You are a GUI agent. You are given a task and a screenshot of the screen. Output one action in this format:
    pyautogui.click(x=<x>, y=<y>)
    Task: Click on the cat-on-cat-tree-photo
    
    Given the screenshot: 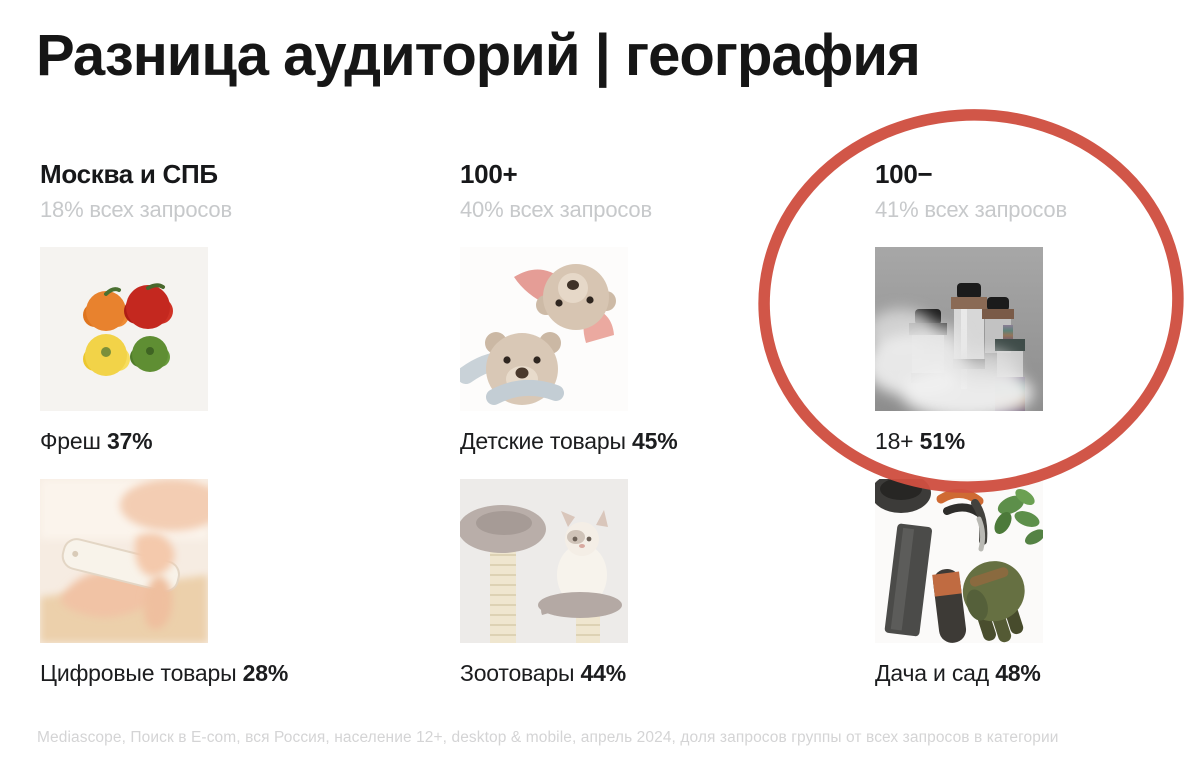 What is the action you would take?
    pyautogui.click(x=544, y=560)
    